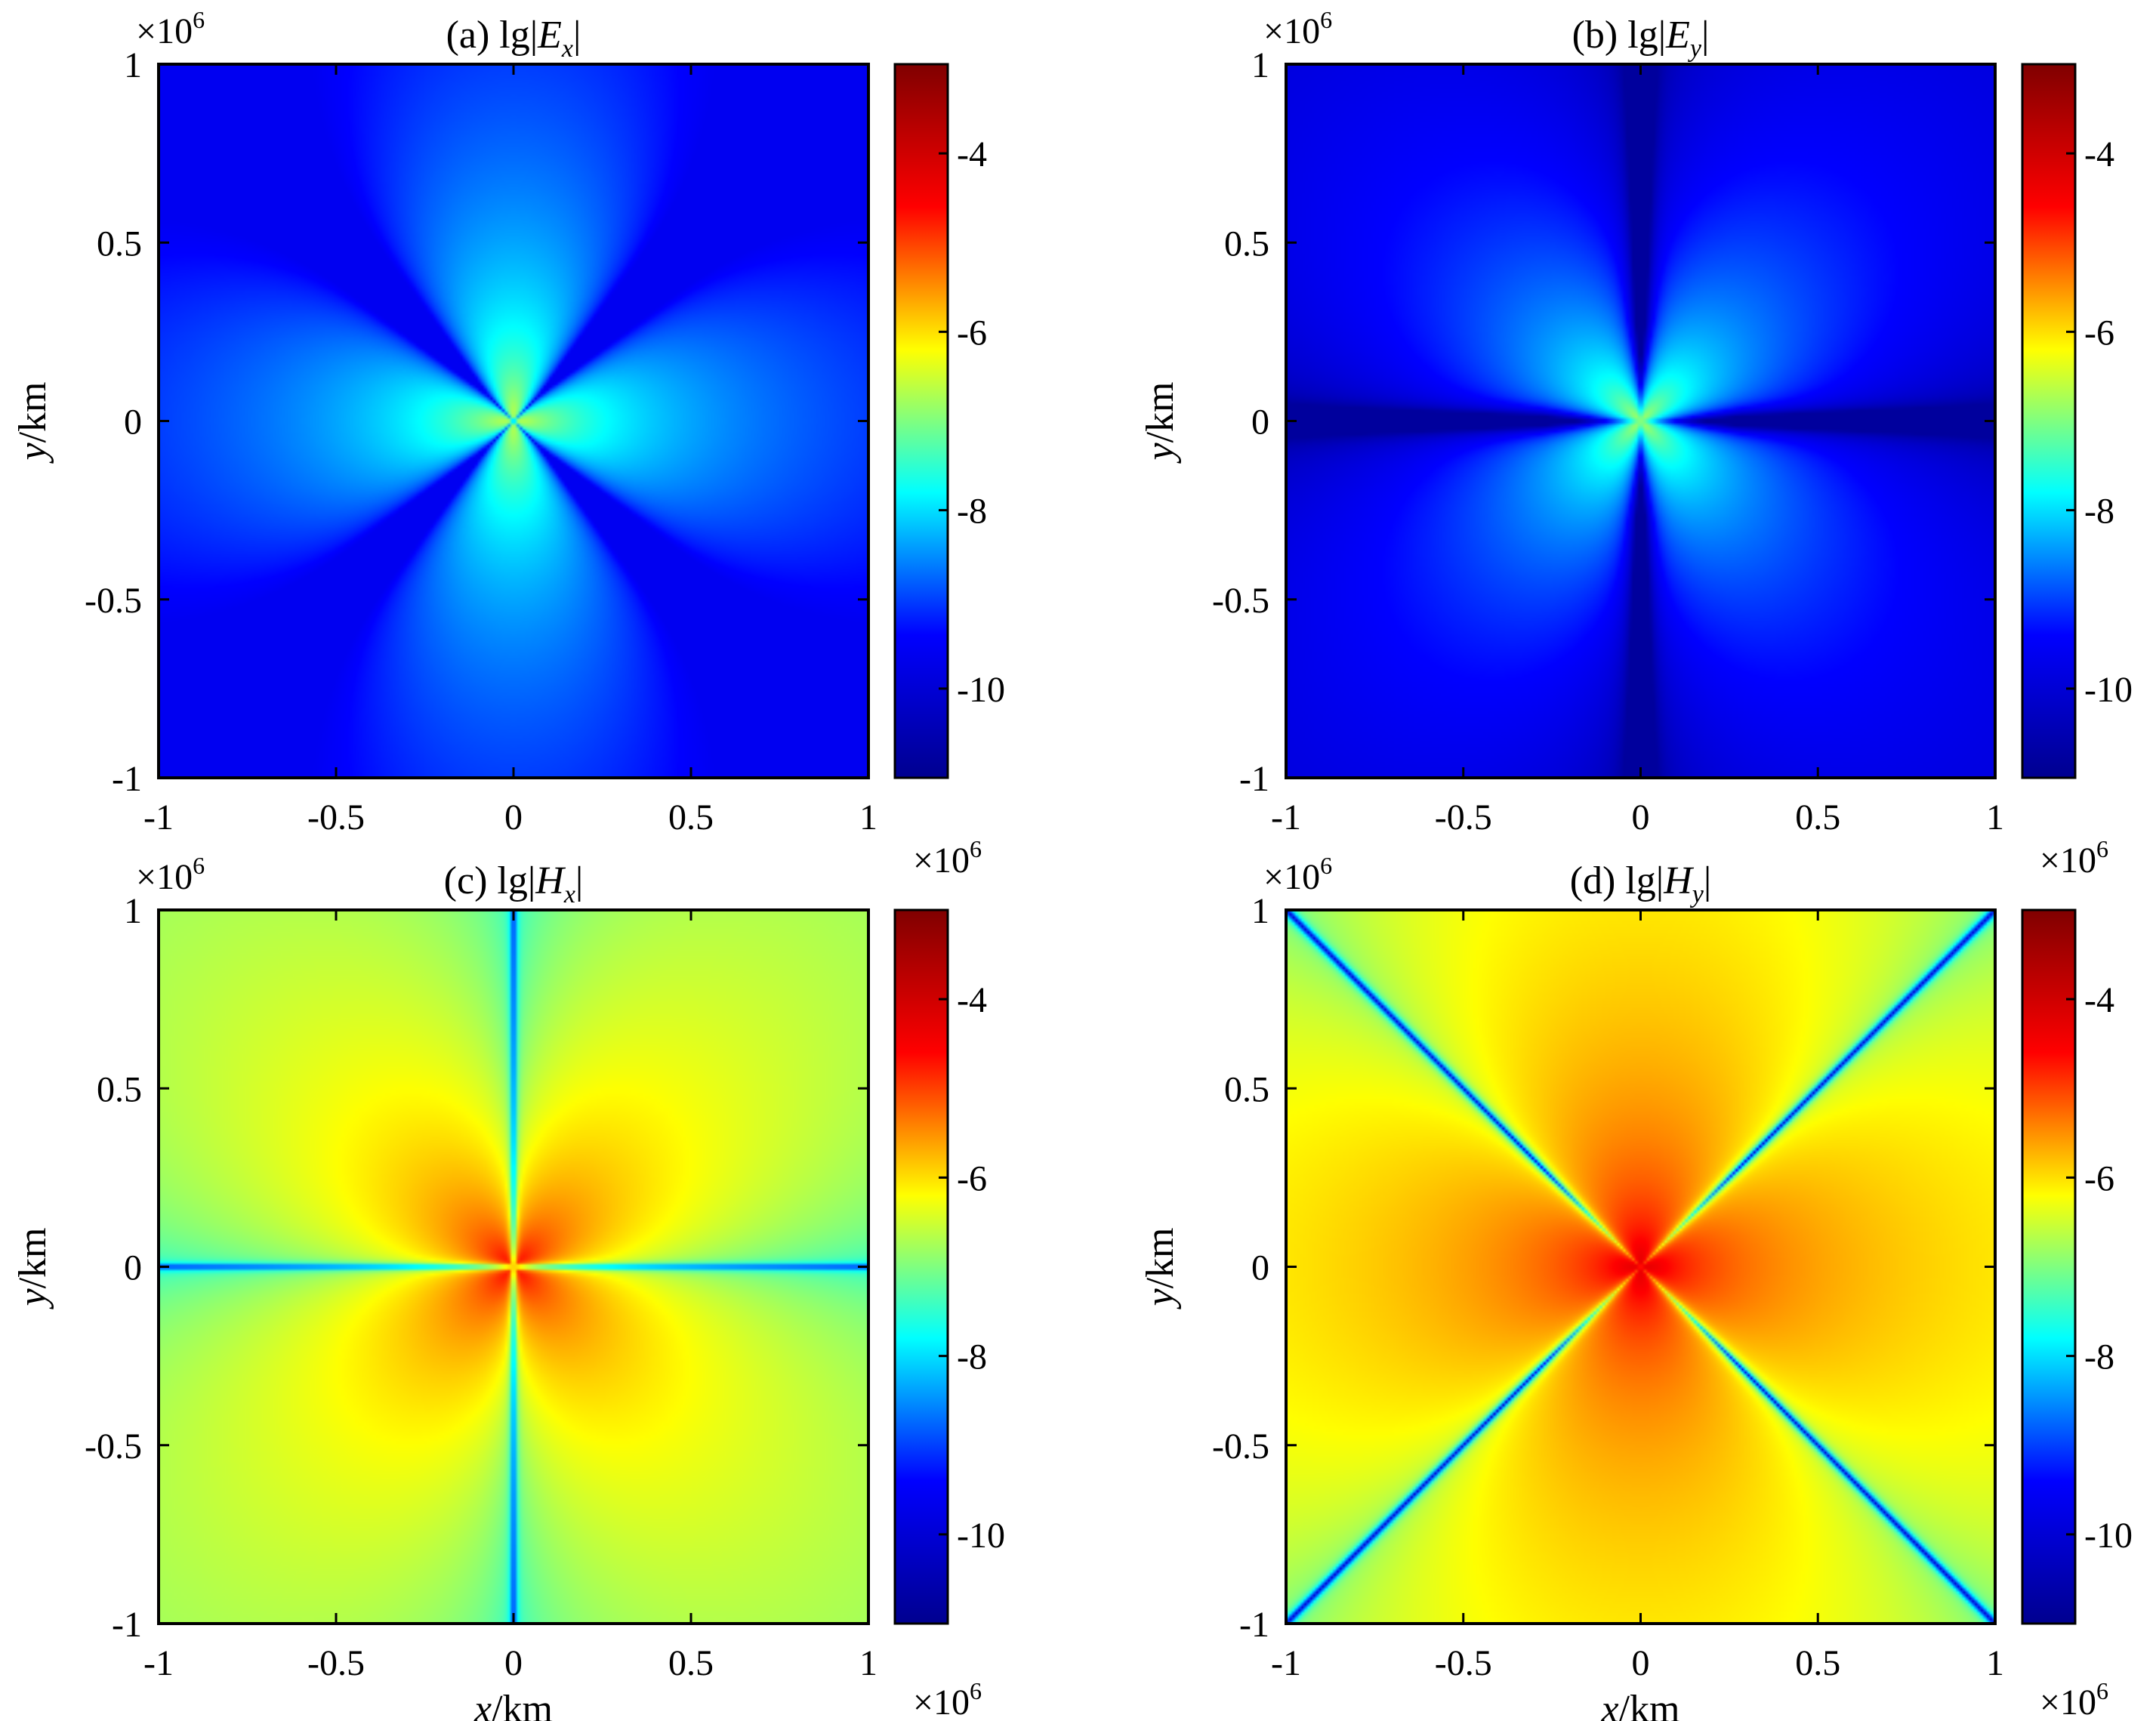  What do you see at coordinates (1640, 421) in the screenshot?
I see `heatmap-b` at bounding box center [1640, 421].